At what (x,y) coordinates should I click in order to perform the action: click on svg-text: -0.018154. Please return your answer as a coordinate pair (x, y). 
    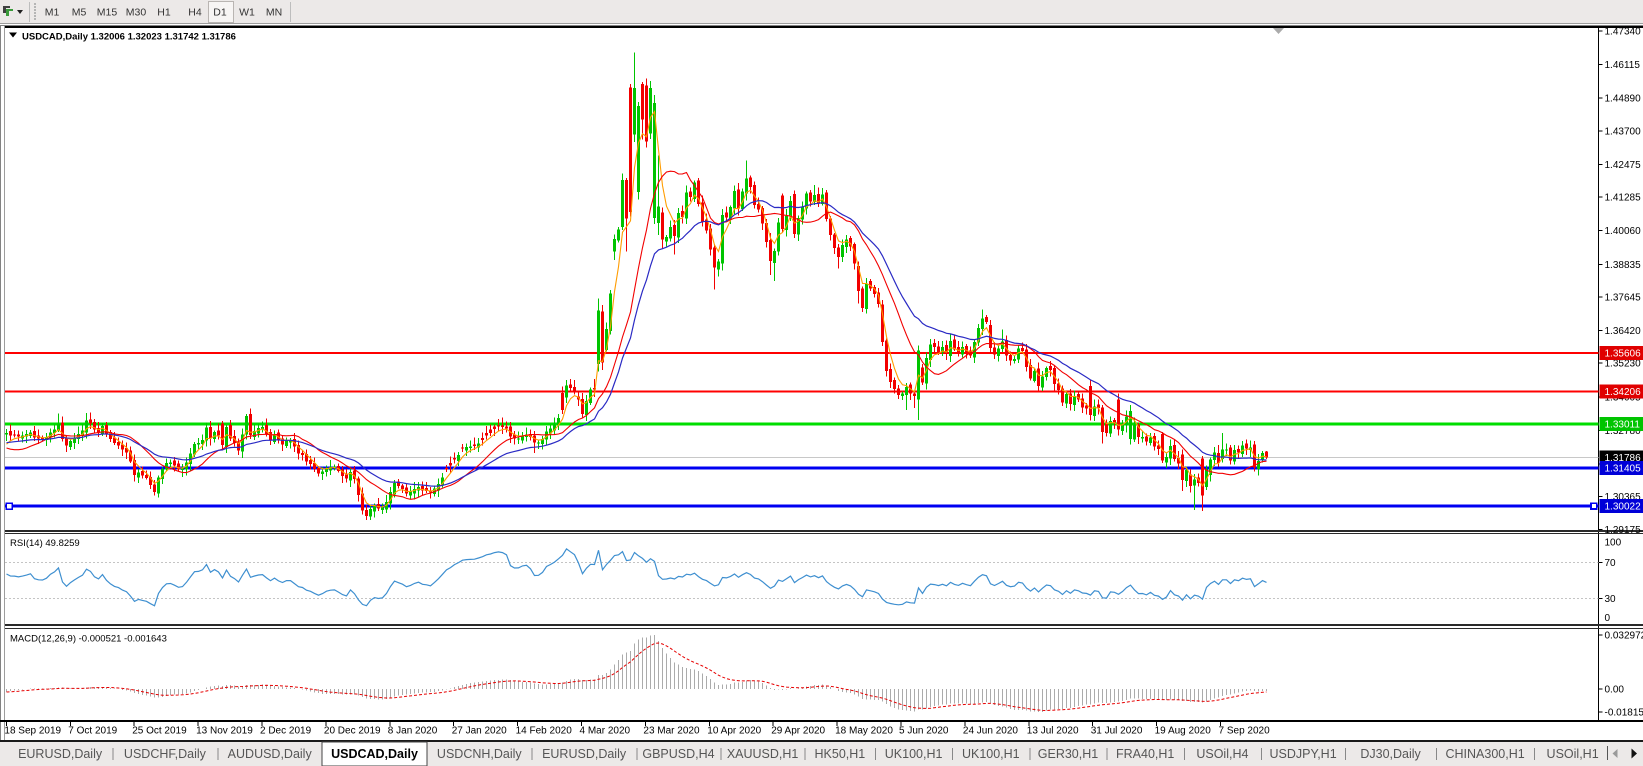
    Looking at the image, I should click on (1624, 713).